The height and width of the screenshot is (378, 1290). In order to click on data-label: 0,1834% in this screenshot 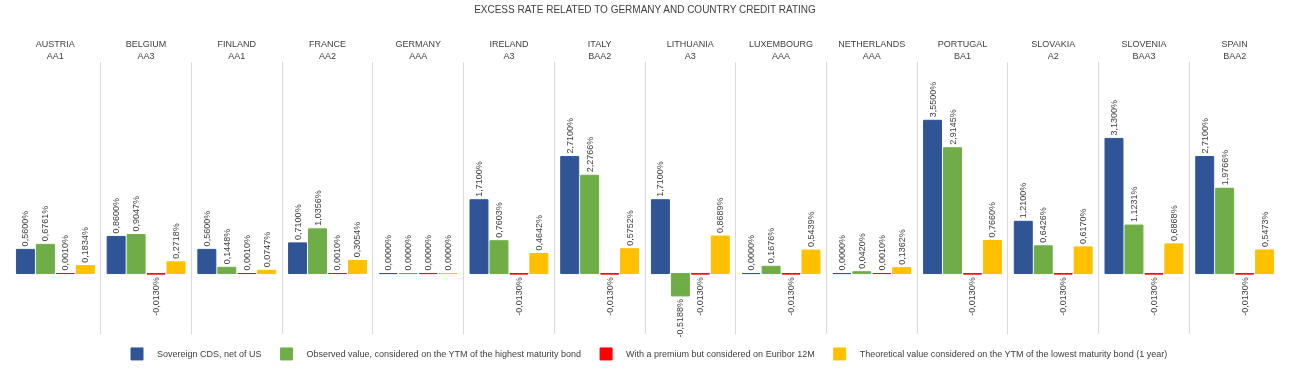, I will do `click(85, 245)`.